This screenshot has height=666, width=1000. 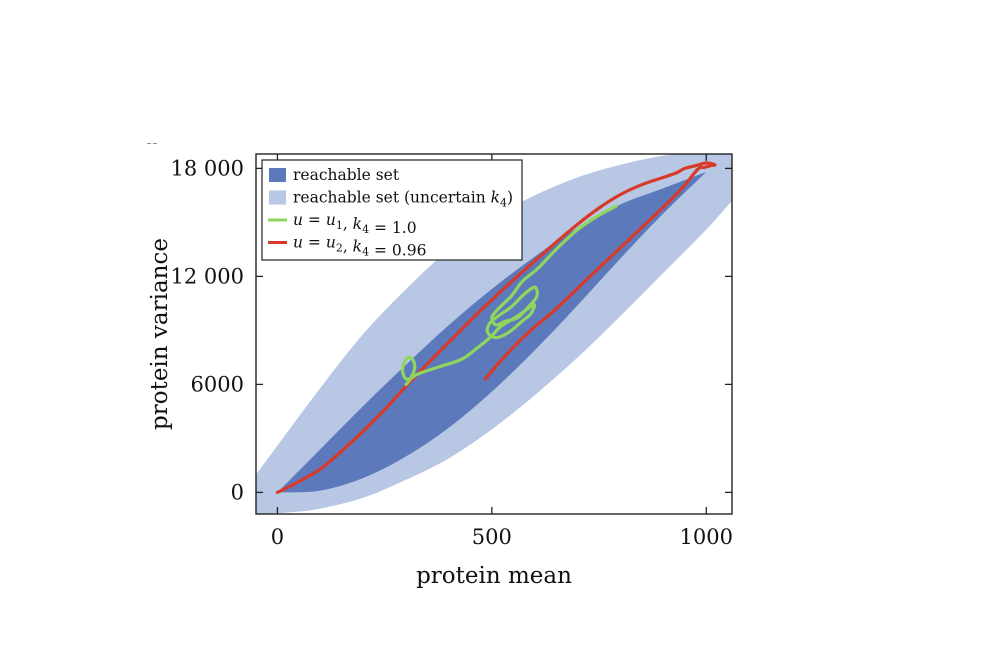 I want to click on trajectory-green, so click(x=509, y=295).